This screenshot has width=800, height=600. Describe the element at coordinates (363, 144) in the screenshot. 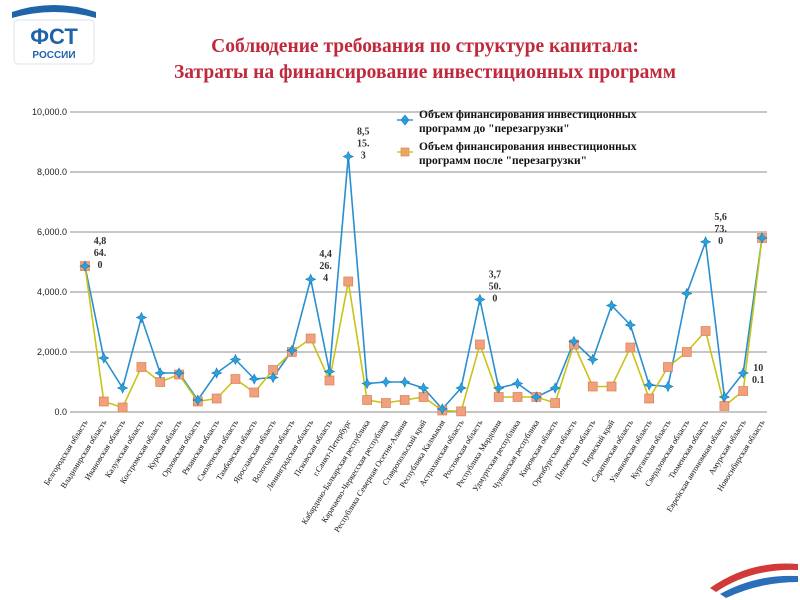

I see `data-label: 15.` at that location.